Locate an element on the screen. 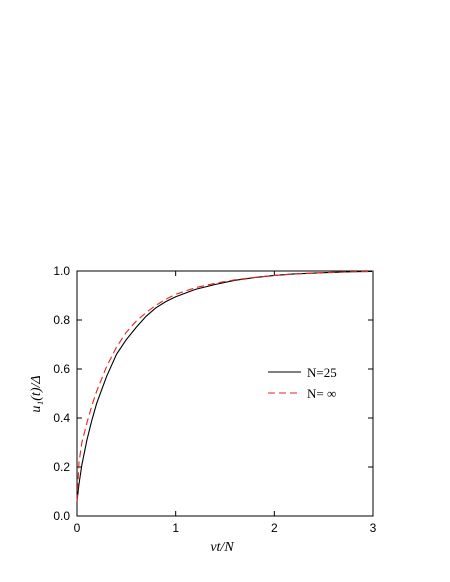  legend: N=25 N= ∞ is located at coordinates (302, 383).